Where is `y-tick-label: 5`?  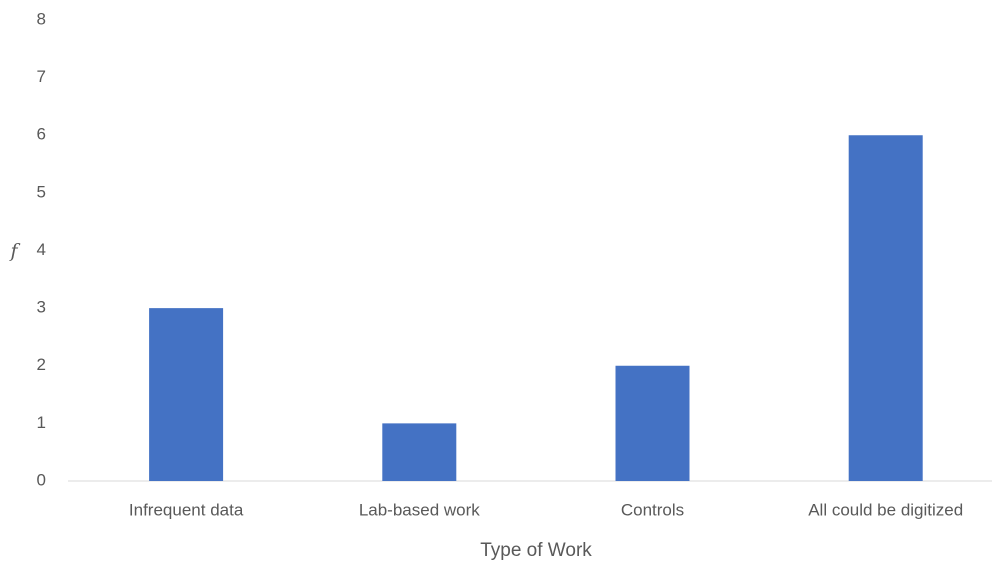
y-tick-label: 5 is located at coordinates (41, 191).